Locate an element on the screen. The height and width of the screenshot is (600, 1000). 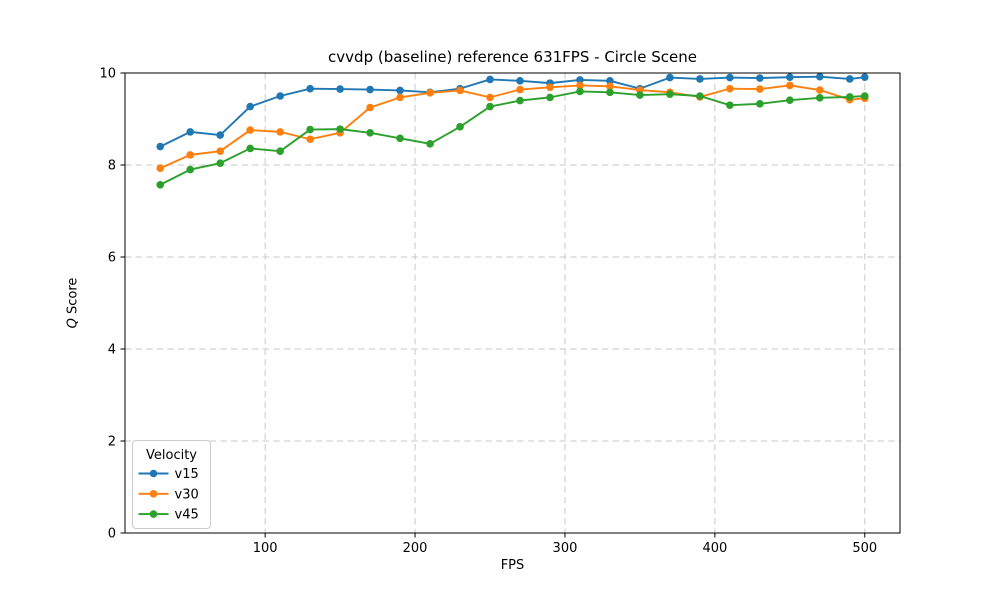
y-tick-label: 6 is located at coordinates (112, 258).